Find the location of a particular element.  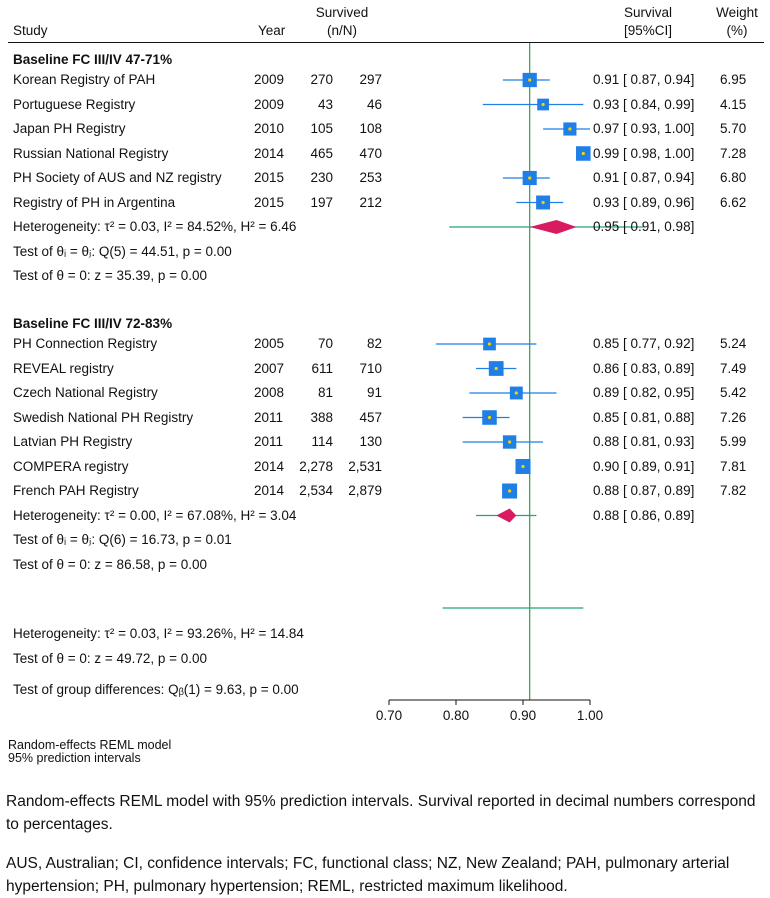

study-weight: 6.80 is located at coordinates (733, 177).